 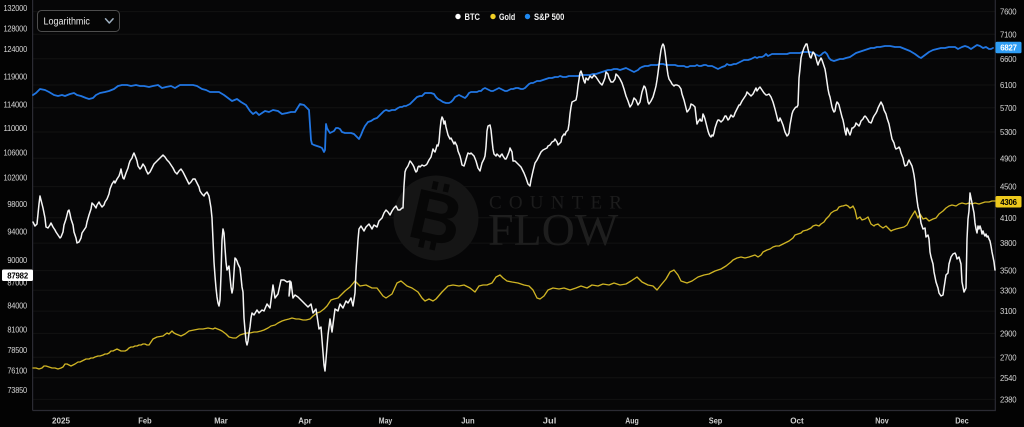 I want to click on svg-text: 90000, so click(x=17, y=260).